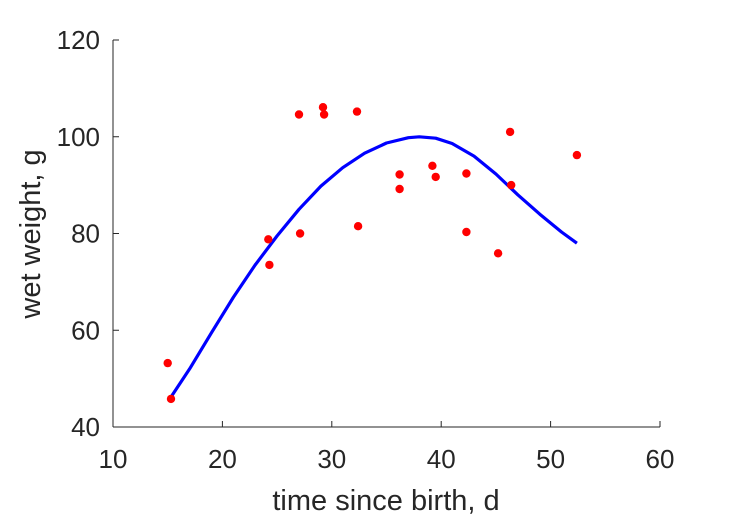 The width and height of the screenshot is (729, 526). Describe the element at coordinates (550, 459) in the screenshot. I see `x-tick-label: 50` at that location.